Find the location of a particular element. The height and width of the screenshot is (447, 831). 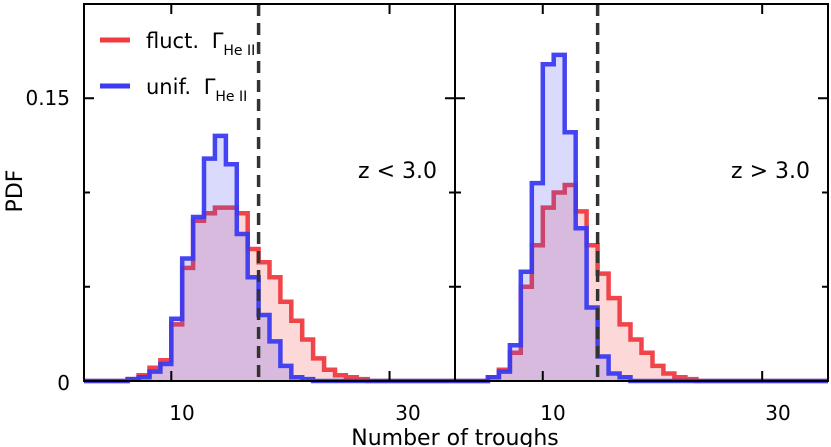

x-tick-label-30-left: 30 is located at coordinates (407, 413).